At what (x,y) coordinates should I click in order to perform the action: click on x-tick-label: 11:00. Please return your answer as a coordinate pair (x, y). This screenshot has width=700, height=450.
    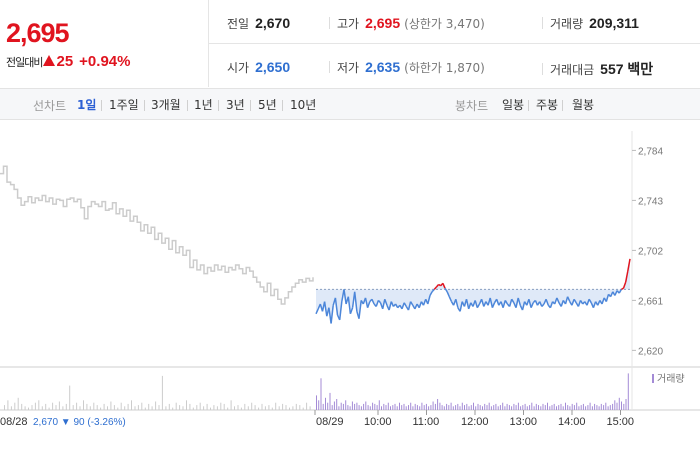
    Looking at the image, I should click on (426, 422).